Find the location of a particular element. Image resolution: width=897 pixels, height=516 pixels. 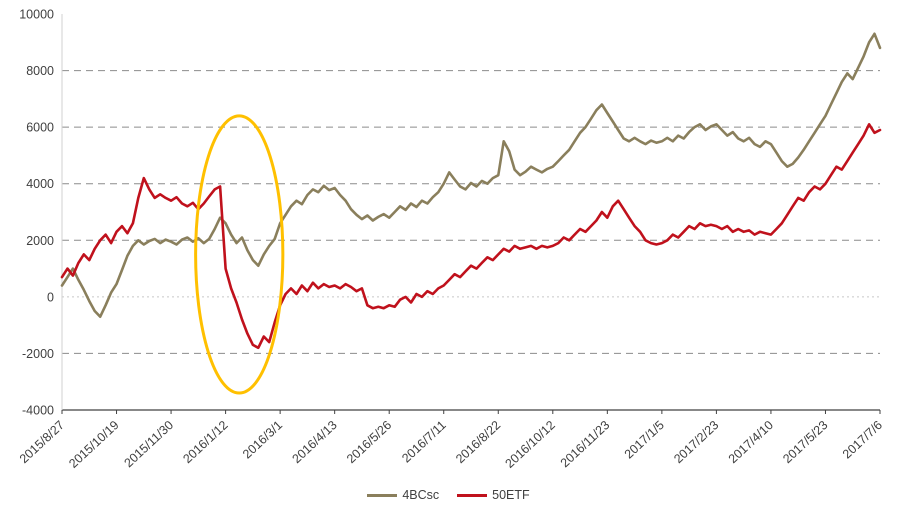

x-axis-tick-label: 2016/7/11 is located at coordinates (424, 442).